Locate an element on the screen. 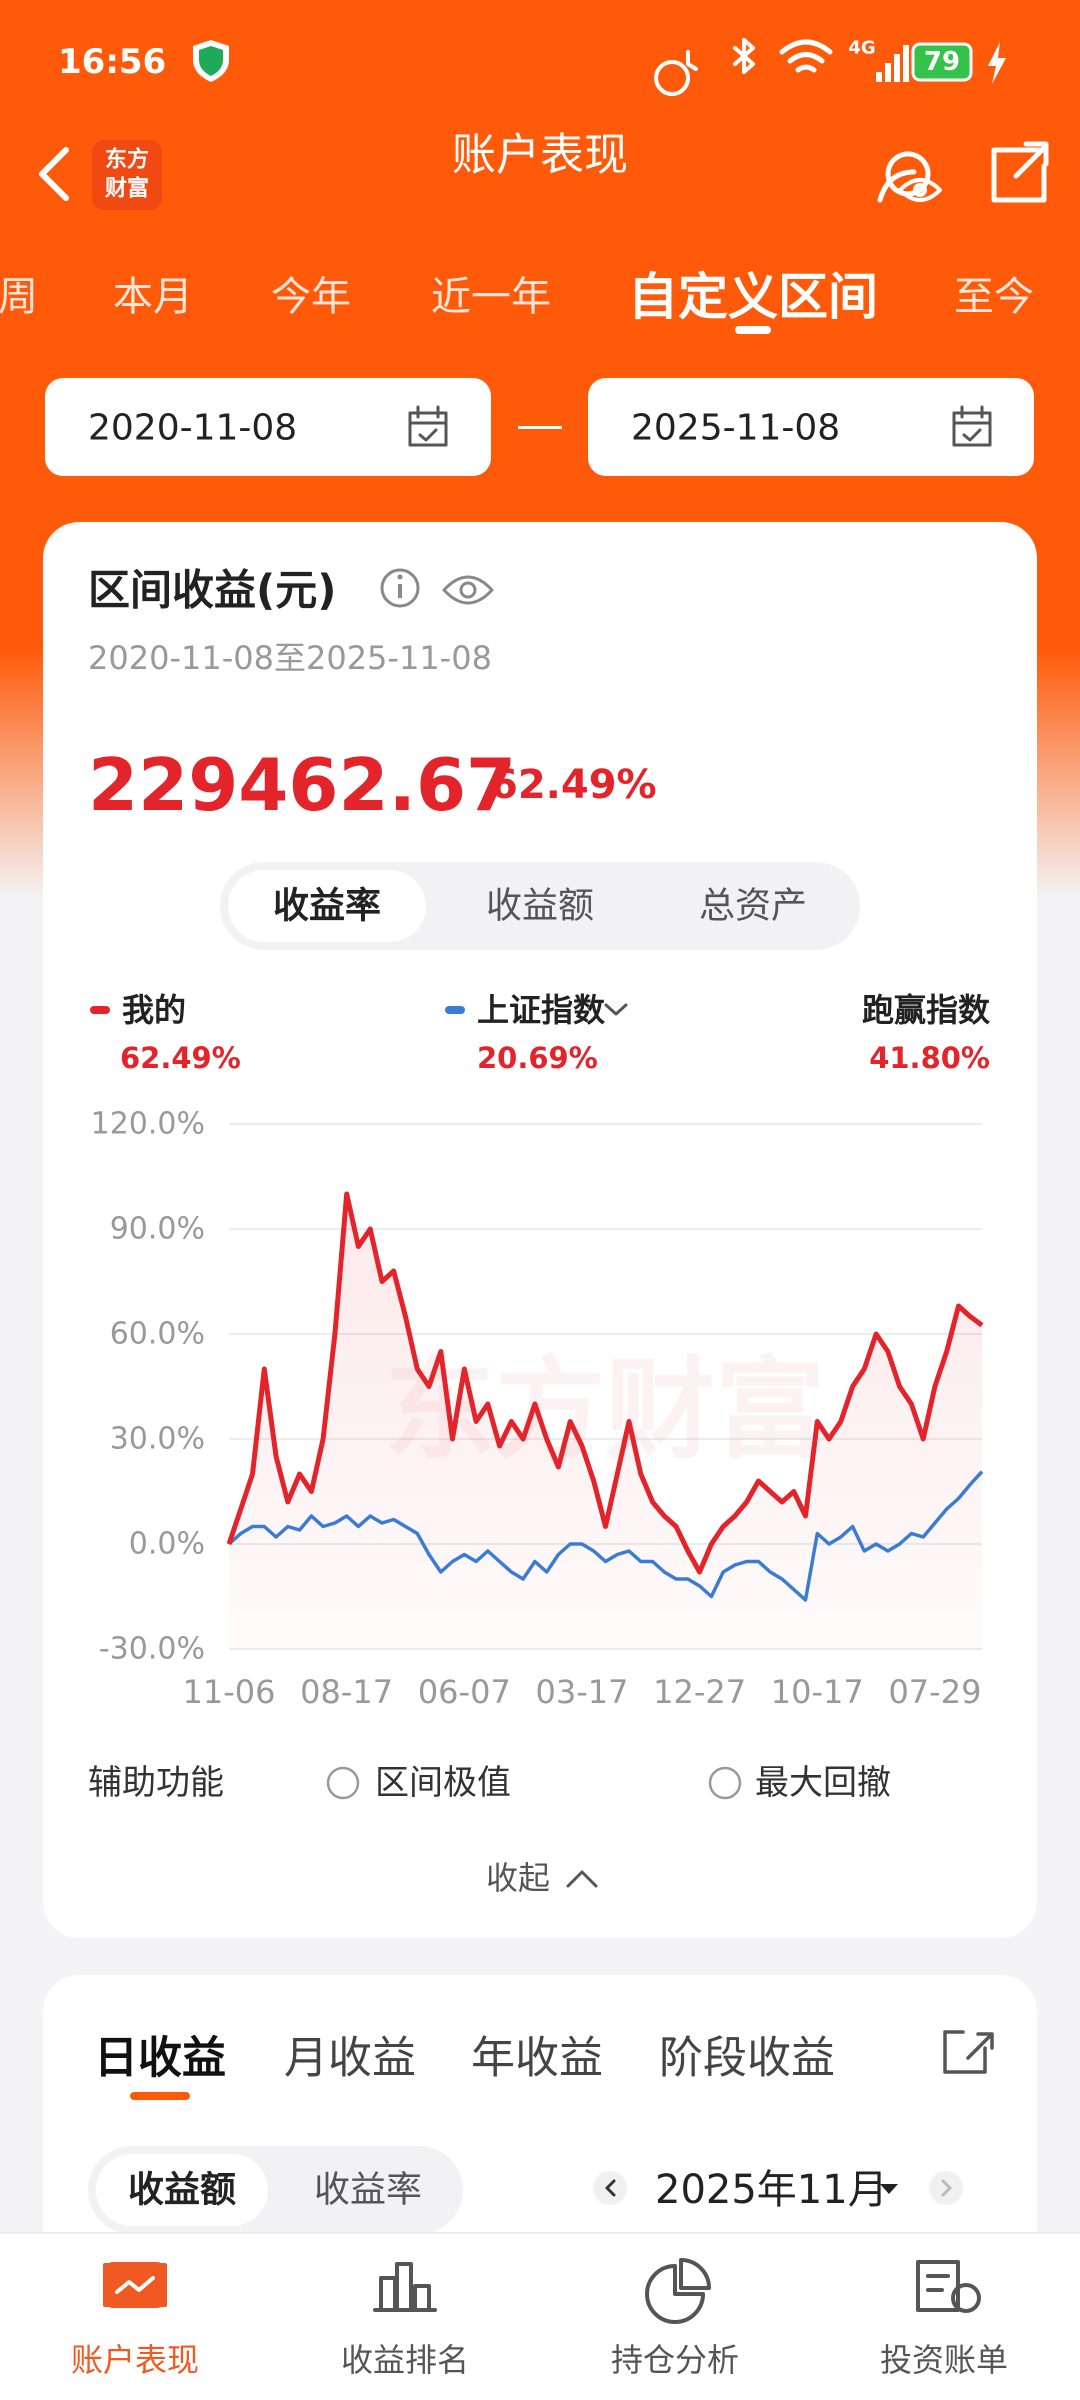 The image size is (1080, 2400). y-tick-label: 30.0% is located at coordinates (157, 1439).